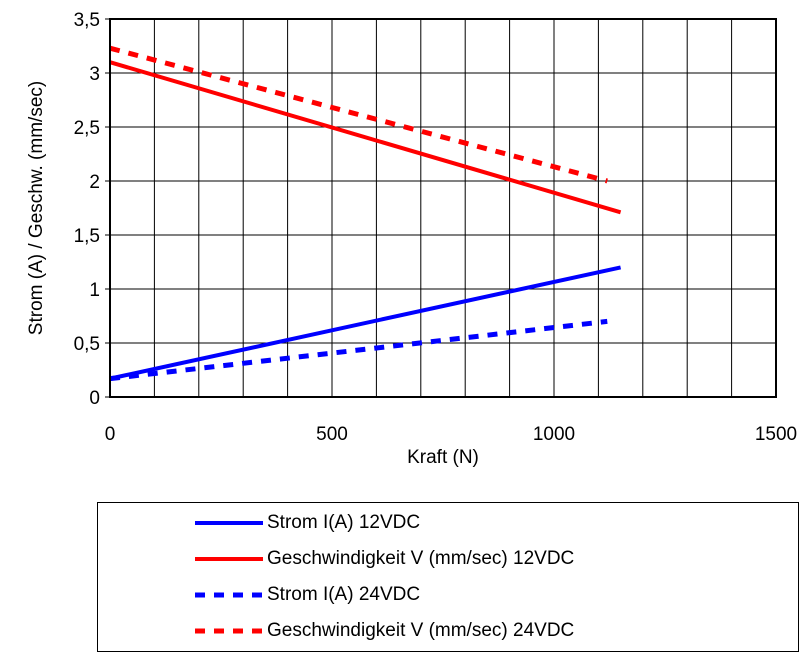  What do you see at coordinates (344, 594) in the screenshot?
I see `legend-label: Strom I(A) 24VDC` at bounding box center [344, 594].